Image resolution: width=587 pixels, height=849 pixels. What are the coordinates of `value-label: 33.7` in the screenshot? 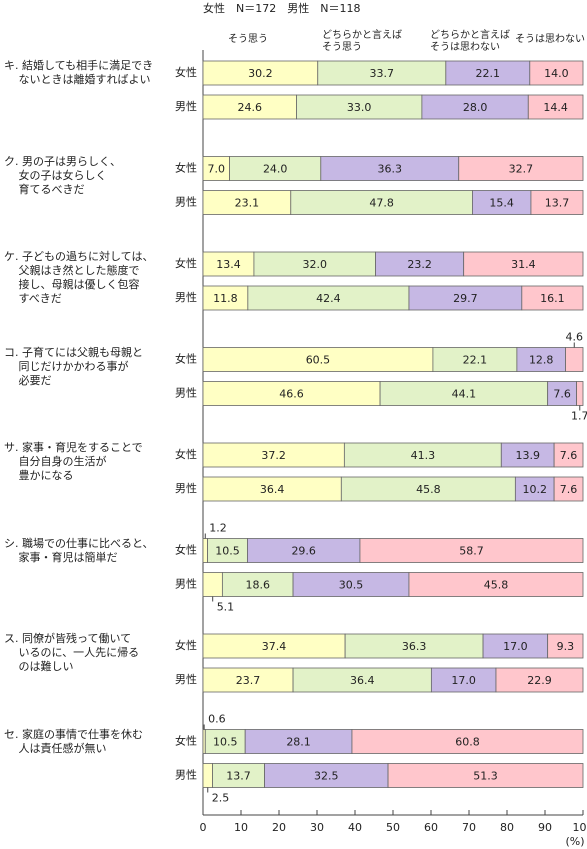 It's located at (382, 73).